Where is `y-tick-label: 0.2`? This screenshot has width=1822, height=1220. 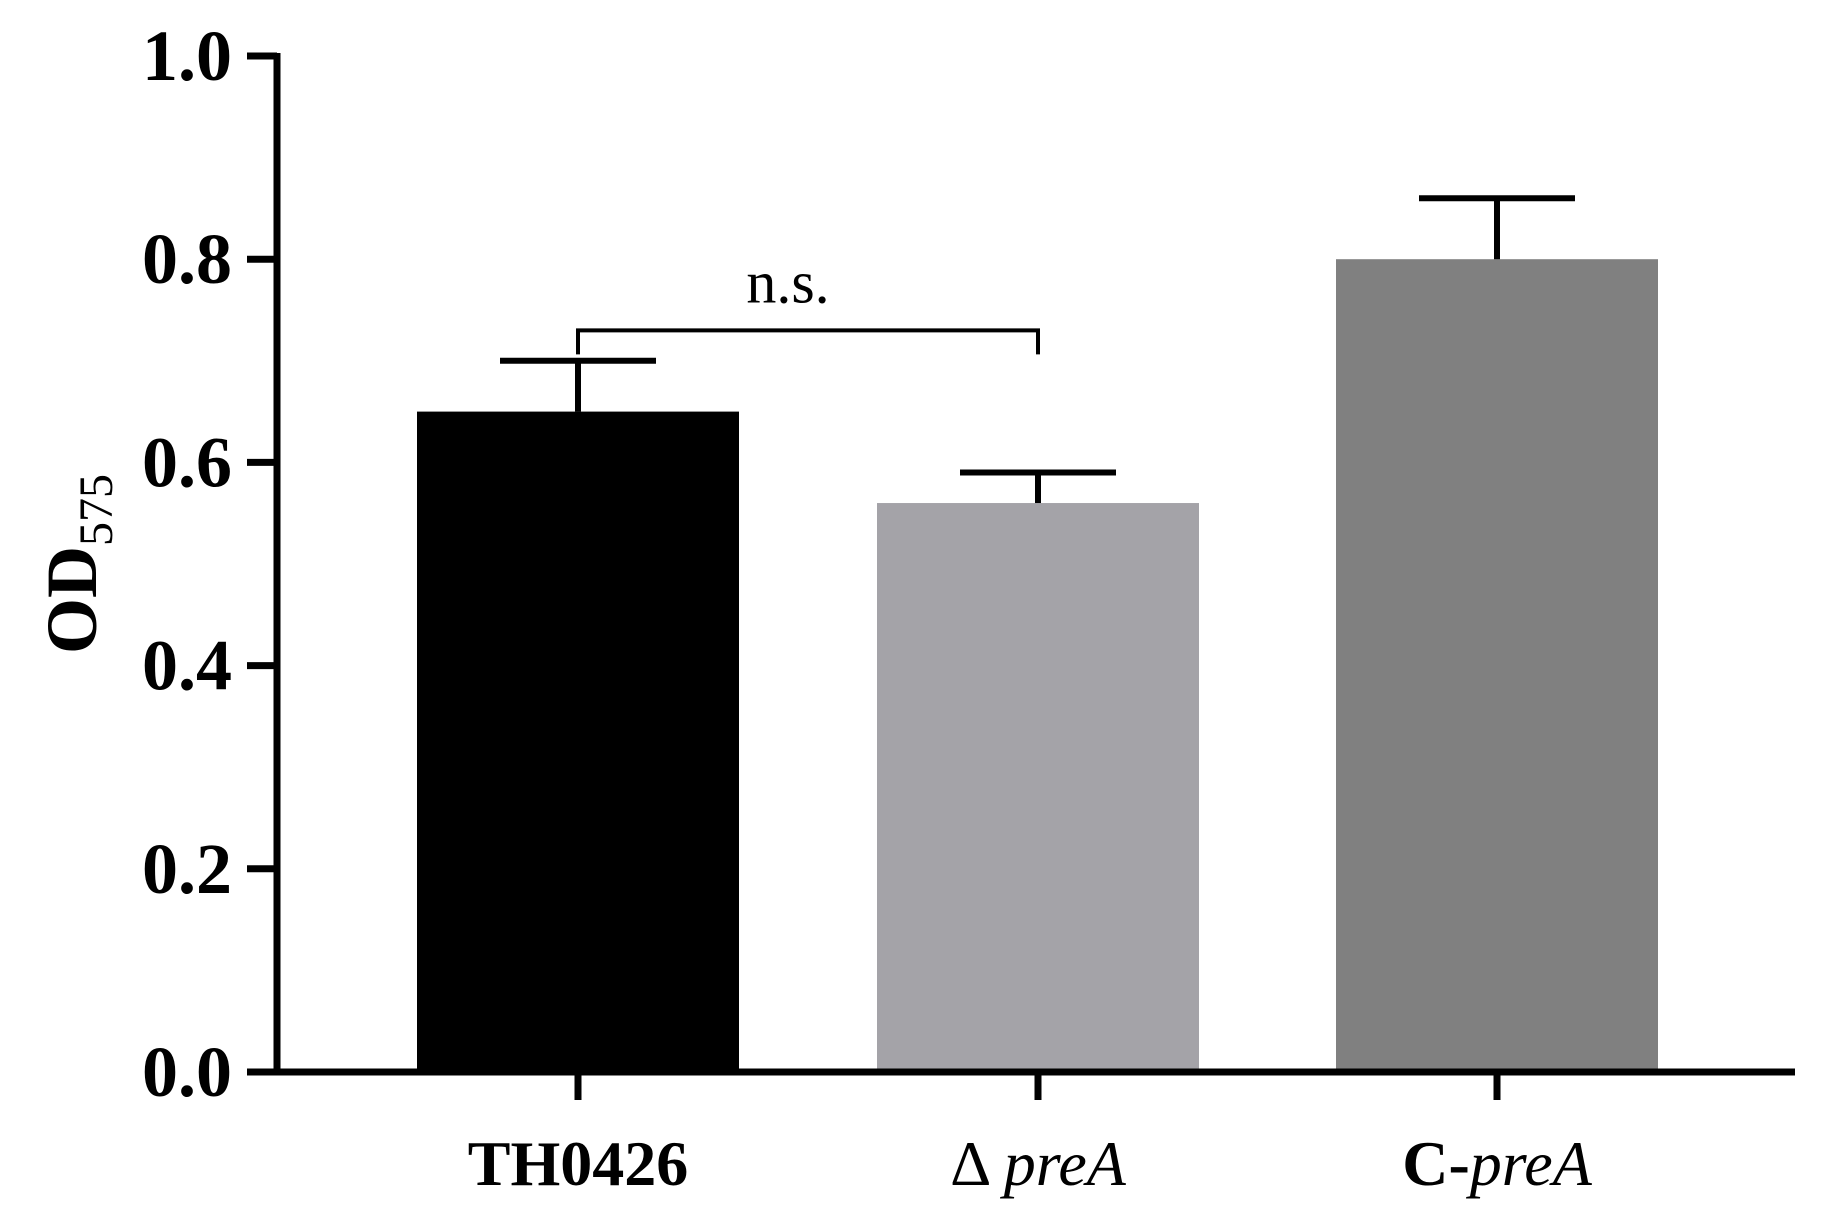 y-tick-label: 0.2 is located at coordinates (187, 869).